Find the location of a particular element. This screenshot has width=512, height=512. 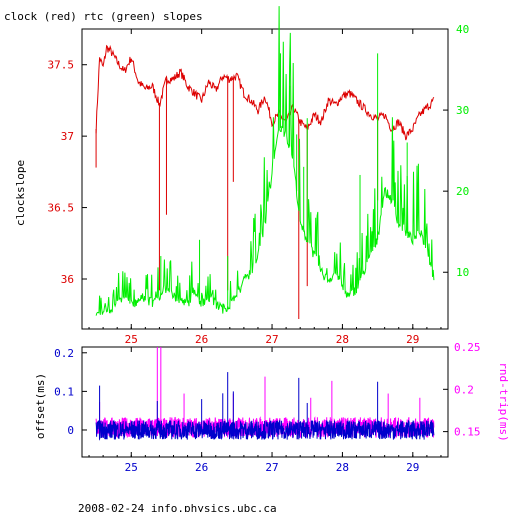

offset-series is located at coordinates (265, 406).